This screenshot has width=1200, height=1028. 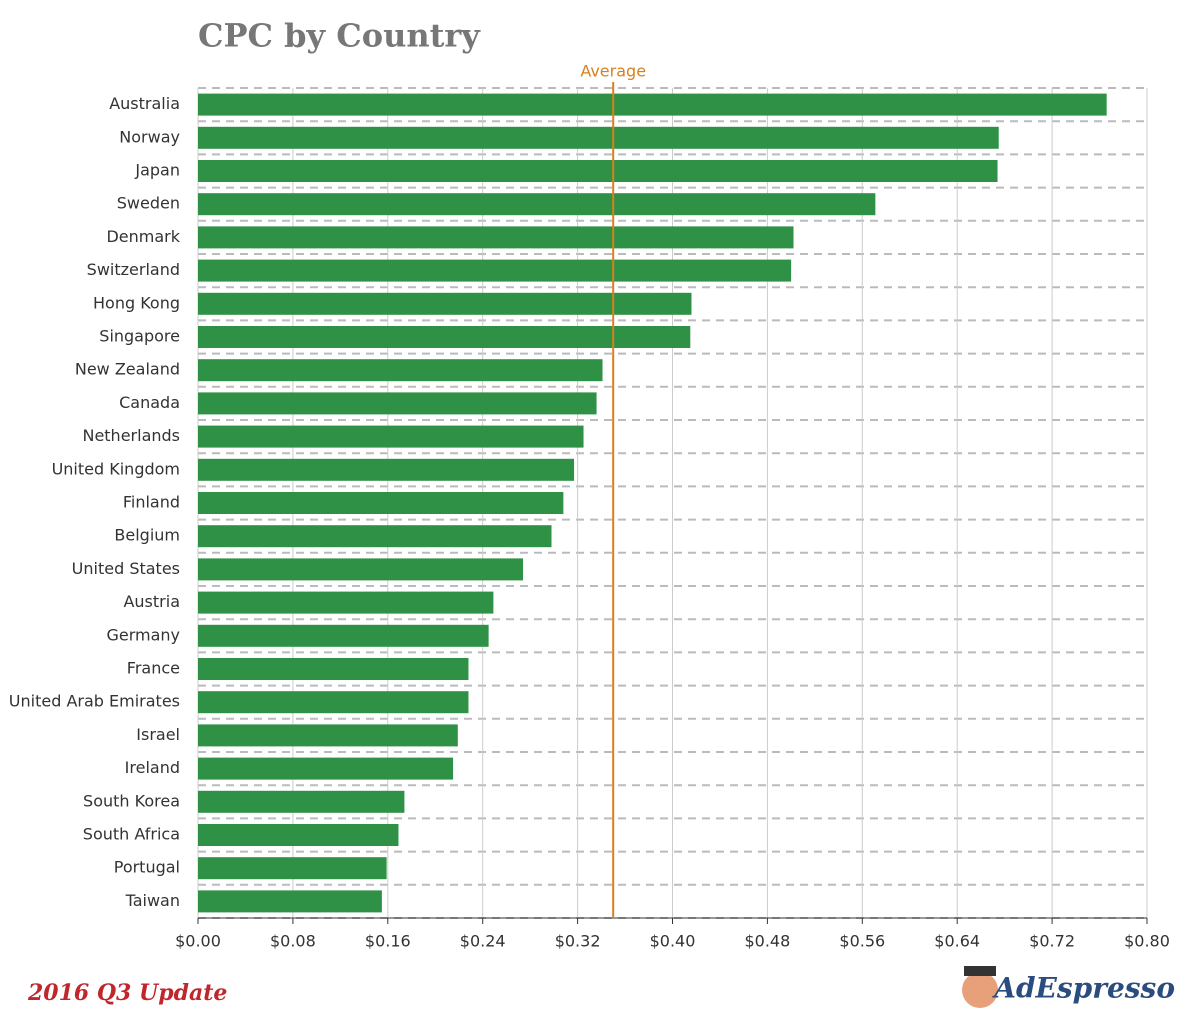 What do you see at coordinates (673, 941) in the screenshot?
I see `x-tick-label: $0.40` at bounding box center [673, 941].